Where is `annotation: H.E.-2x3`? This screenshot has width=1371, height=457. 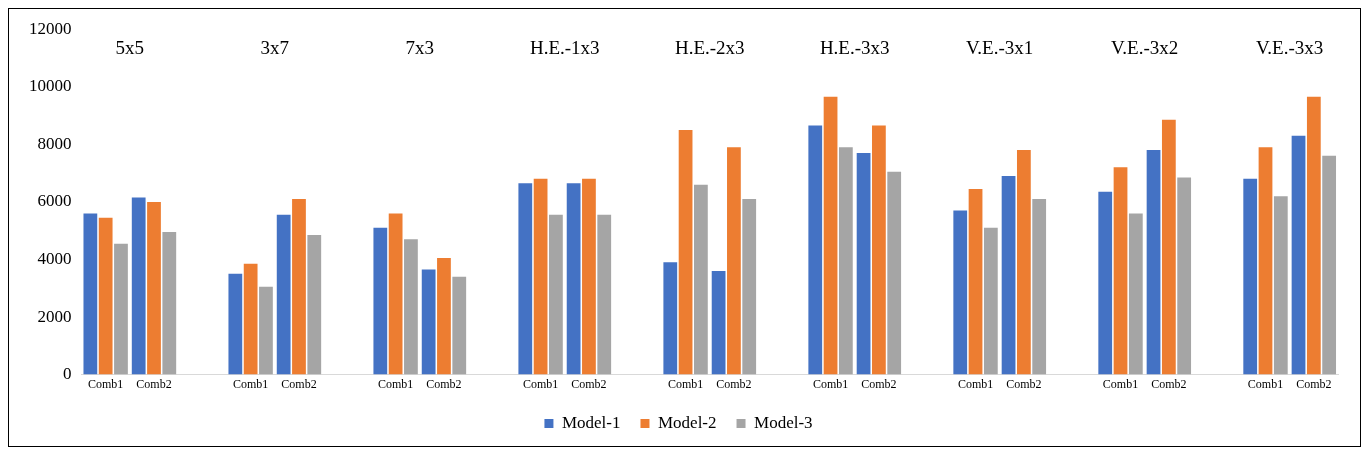
annotation: H.E.-2x3 is located at coordinates (709, 48).